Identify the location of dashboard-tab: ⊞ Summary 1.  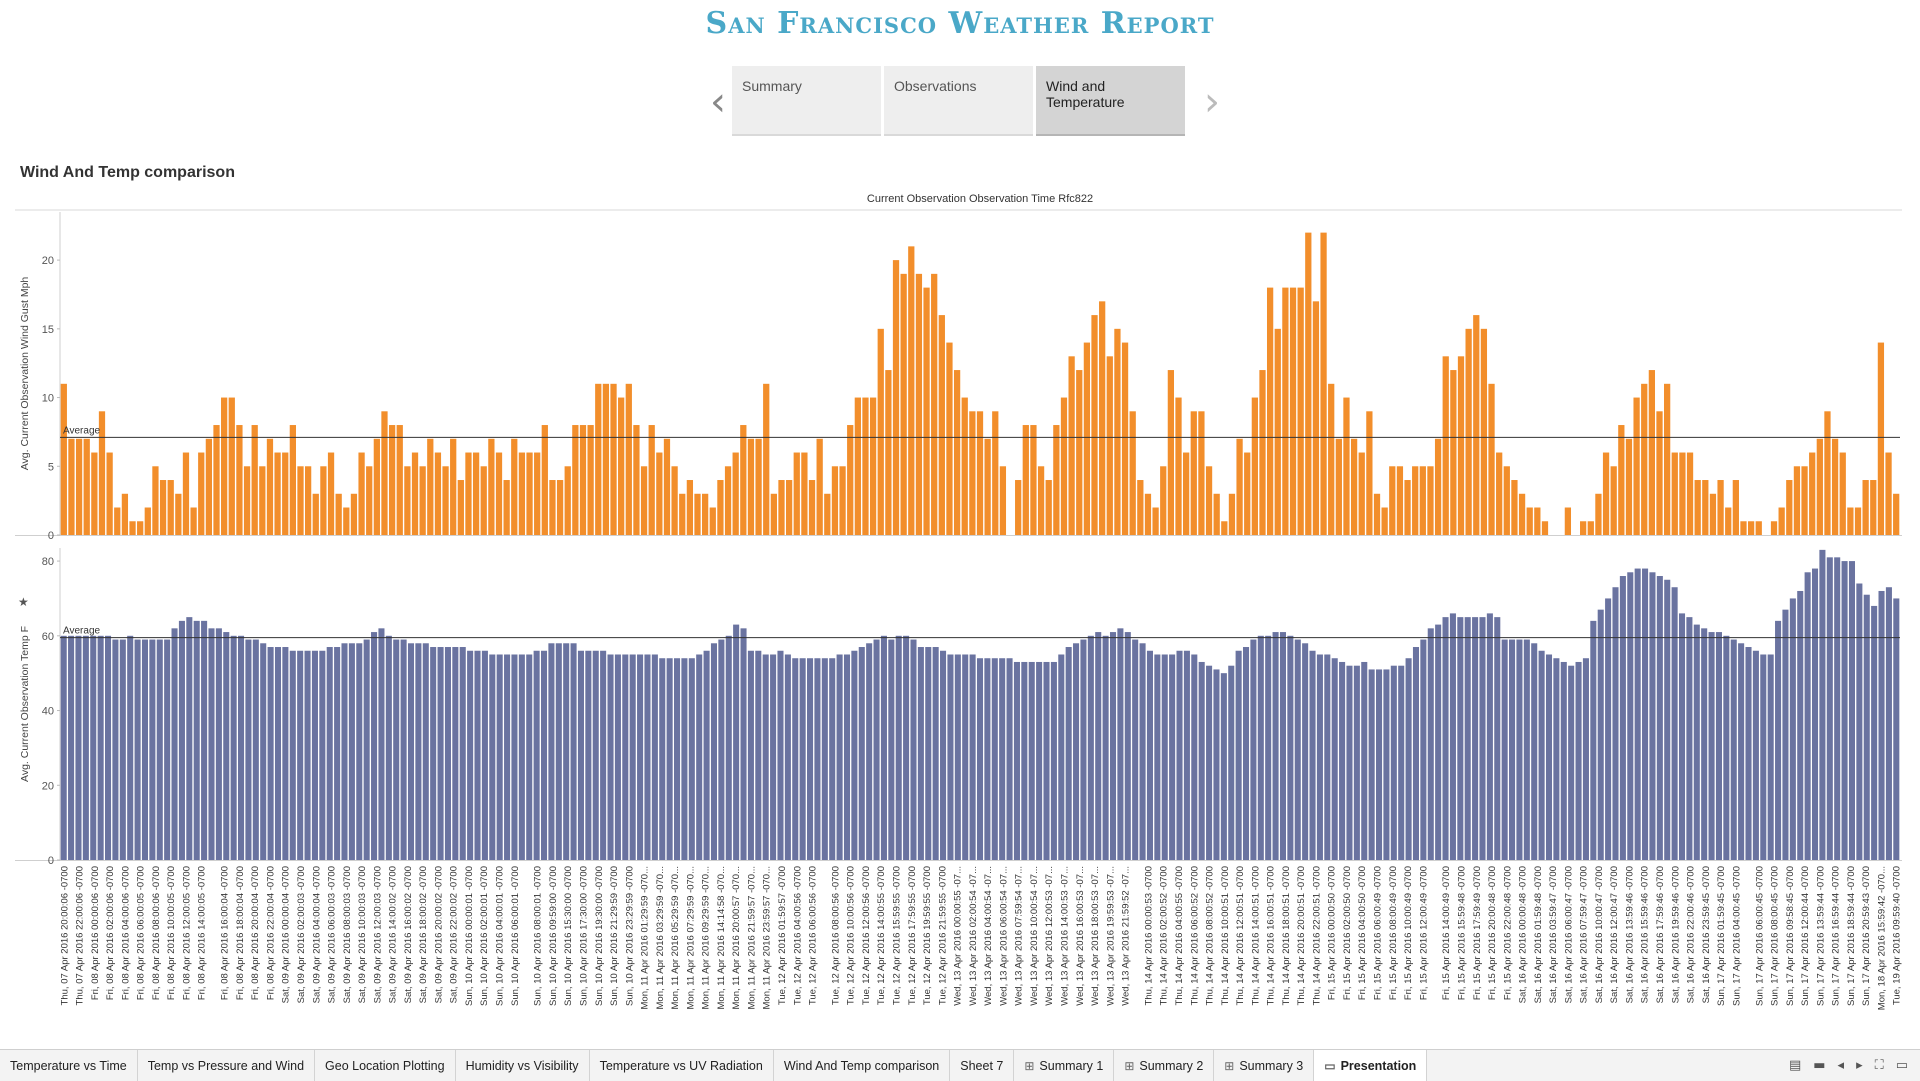
(1064, 1065).